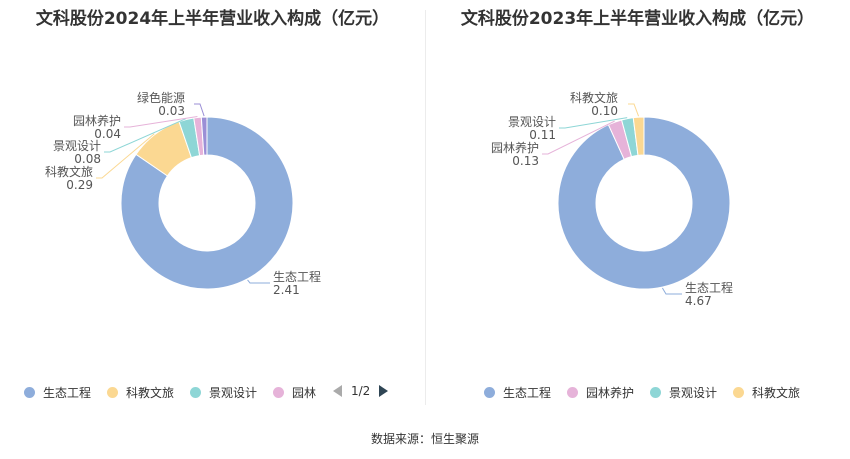 The width and height of the screenshot is (850, 459). Describe the element at coordinates (161, 97) in the screenshot. I see `slice-name-label: 绿色能源` at that location.